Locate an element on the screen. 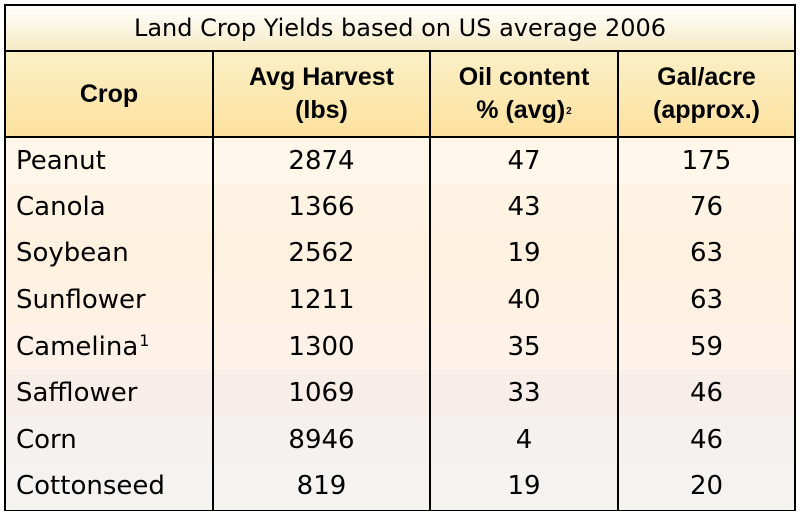 The height and width of the screenshot is (515, 800). crop-name-cell: Canola is located at coordinates (110, 207).